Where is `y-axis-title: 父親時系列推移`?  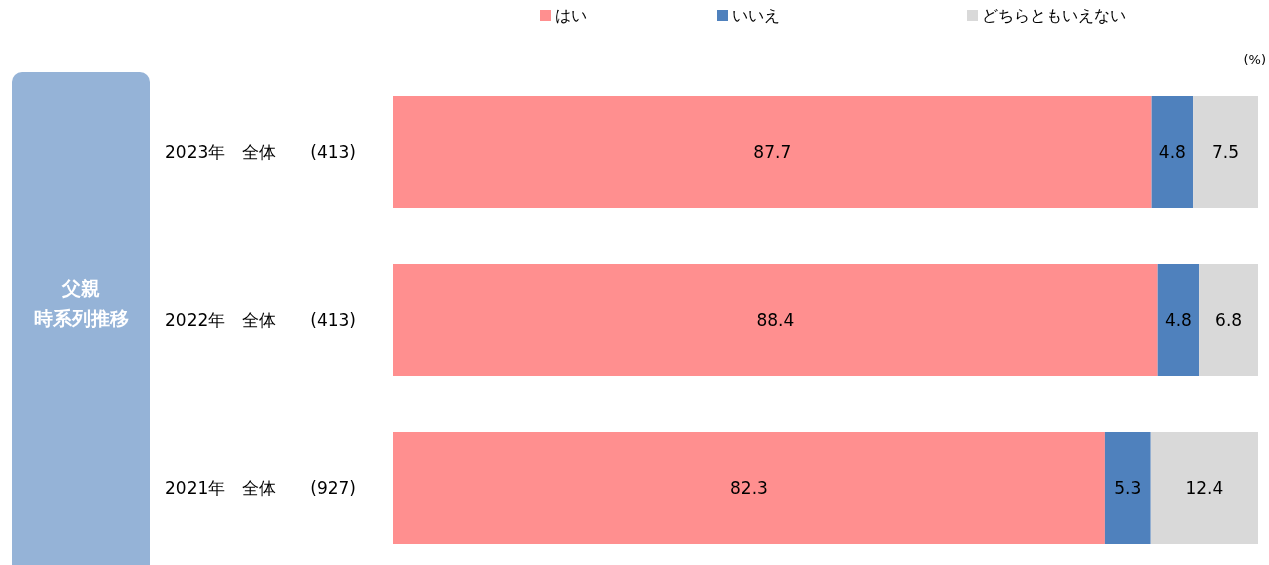 y-axis-title: 父親時系列推移 is located at coordinates (81, 303).